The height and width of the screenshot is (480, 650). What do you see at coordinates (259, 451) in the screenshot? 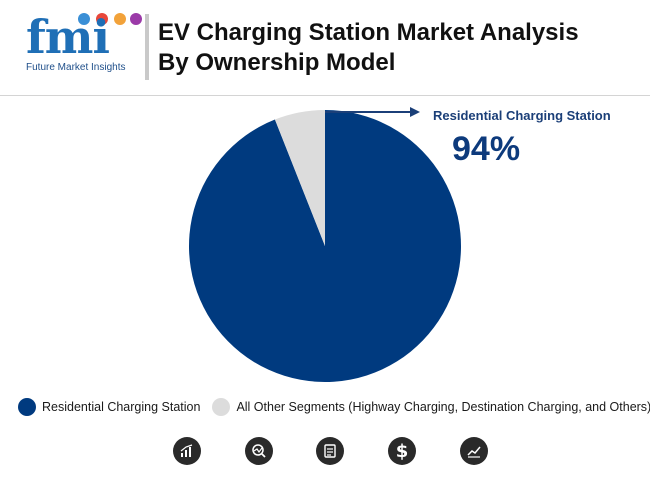
I see `analysis-icon` at bounding box center [259, 451].